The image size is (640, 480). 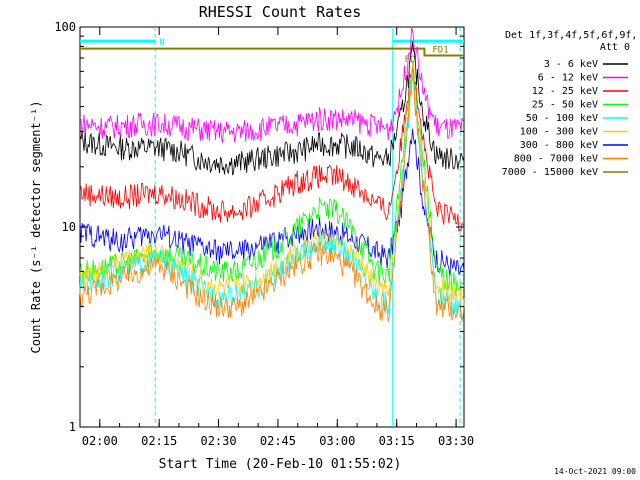 What do you see at coordinates (69, 227) in the screenshot?
I see `y-tick-label: 10` at bounding box center [69, 227].